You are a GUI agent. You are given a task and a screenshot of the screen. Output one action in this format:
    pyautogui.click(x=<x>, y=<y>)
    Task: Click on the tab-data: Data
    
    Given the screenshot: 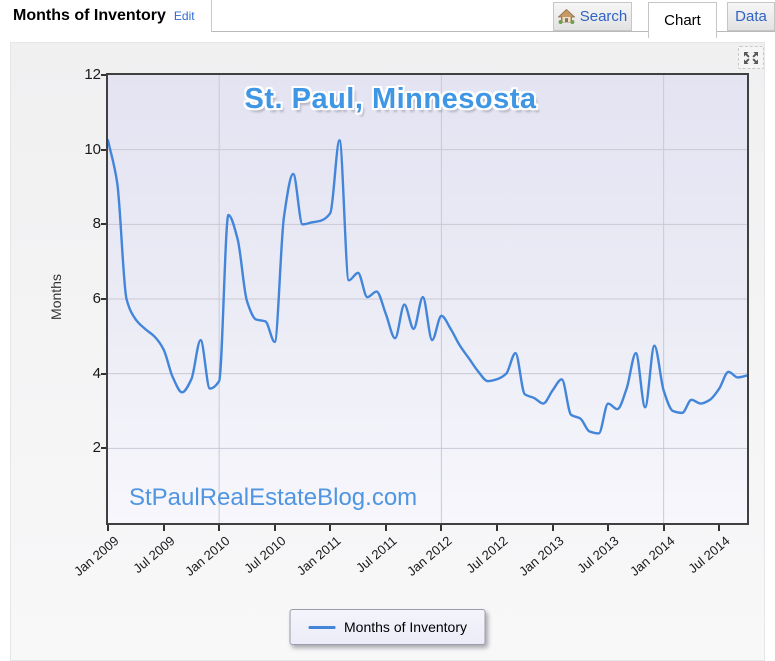 What is the action you would take?
    pyautogui.click(x=751, y=16)
    